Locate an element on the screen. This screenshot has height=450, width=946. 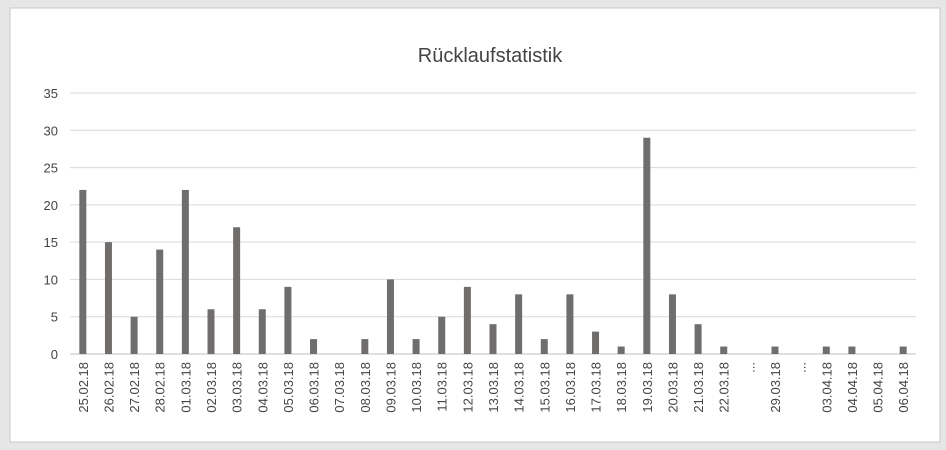
y-tick-label: 25 is located at coordinates (51, 168).